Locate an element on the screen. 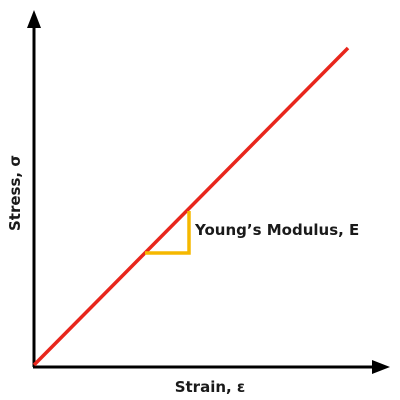  x-axis-arrowhead is located at coordinates (381, 367).